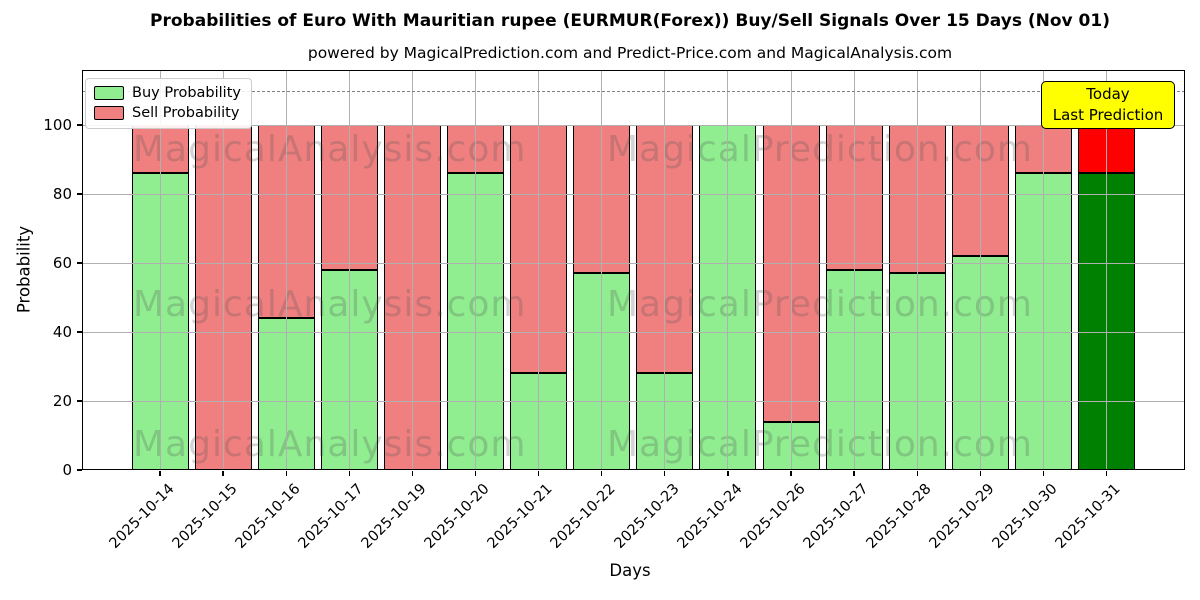  Describe the element at coordinates (1108, 94) in the screenshot. I see `today-annotation-line1: Today` at that location.